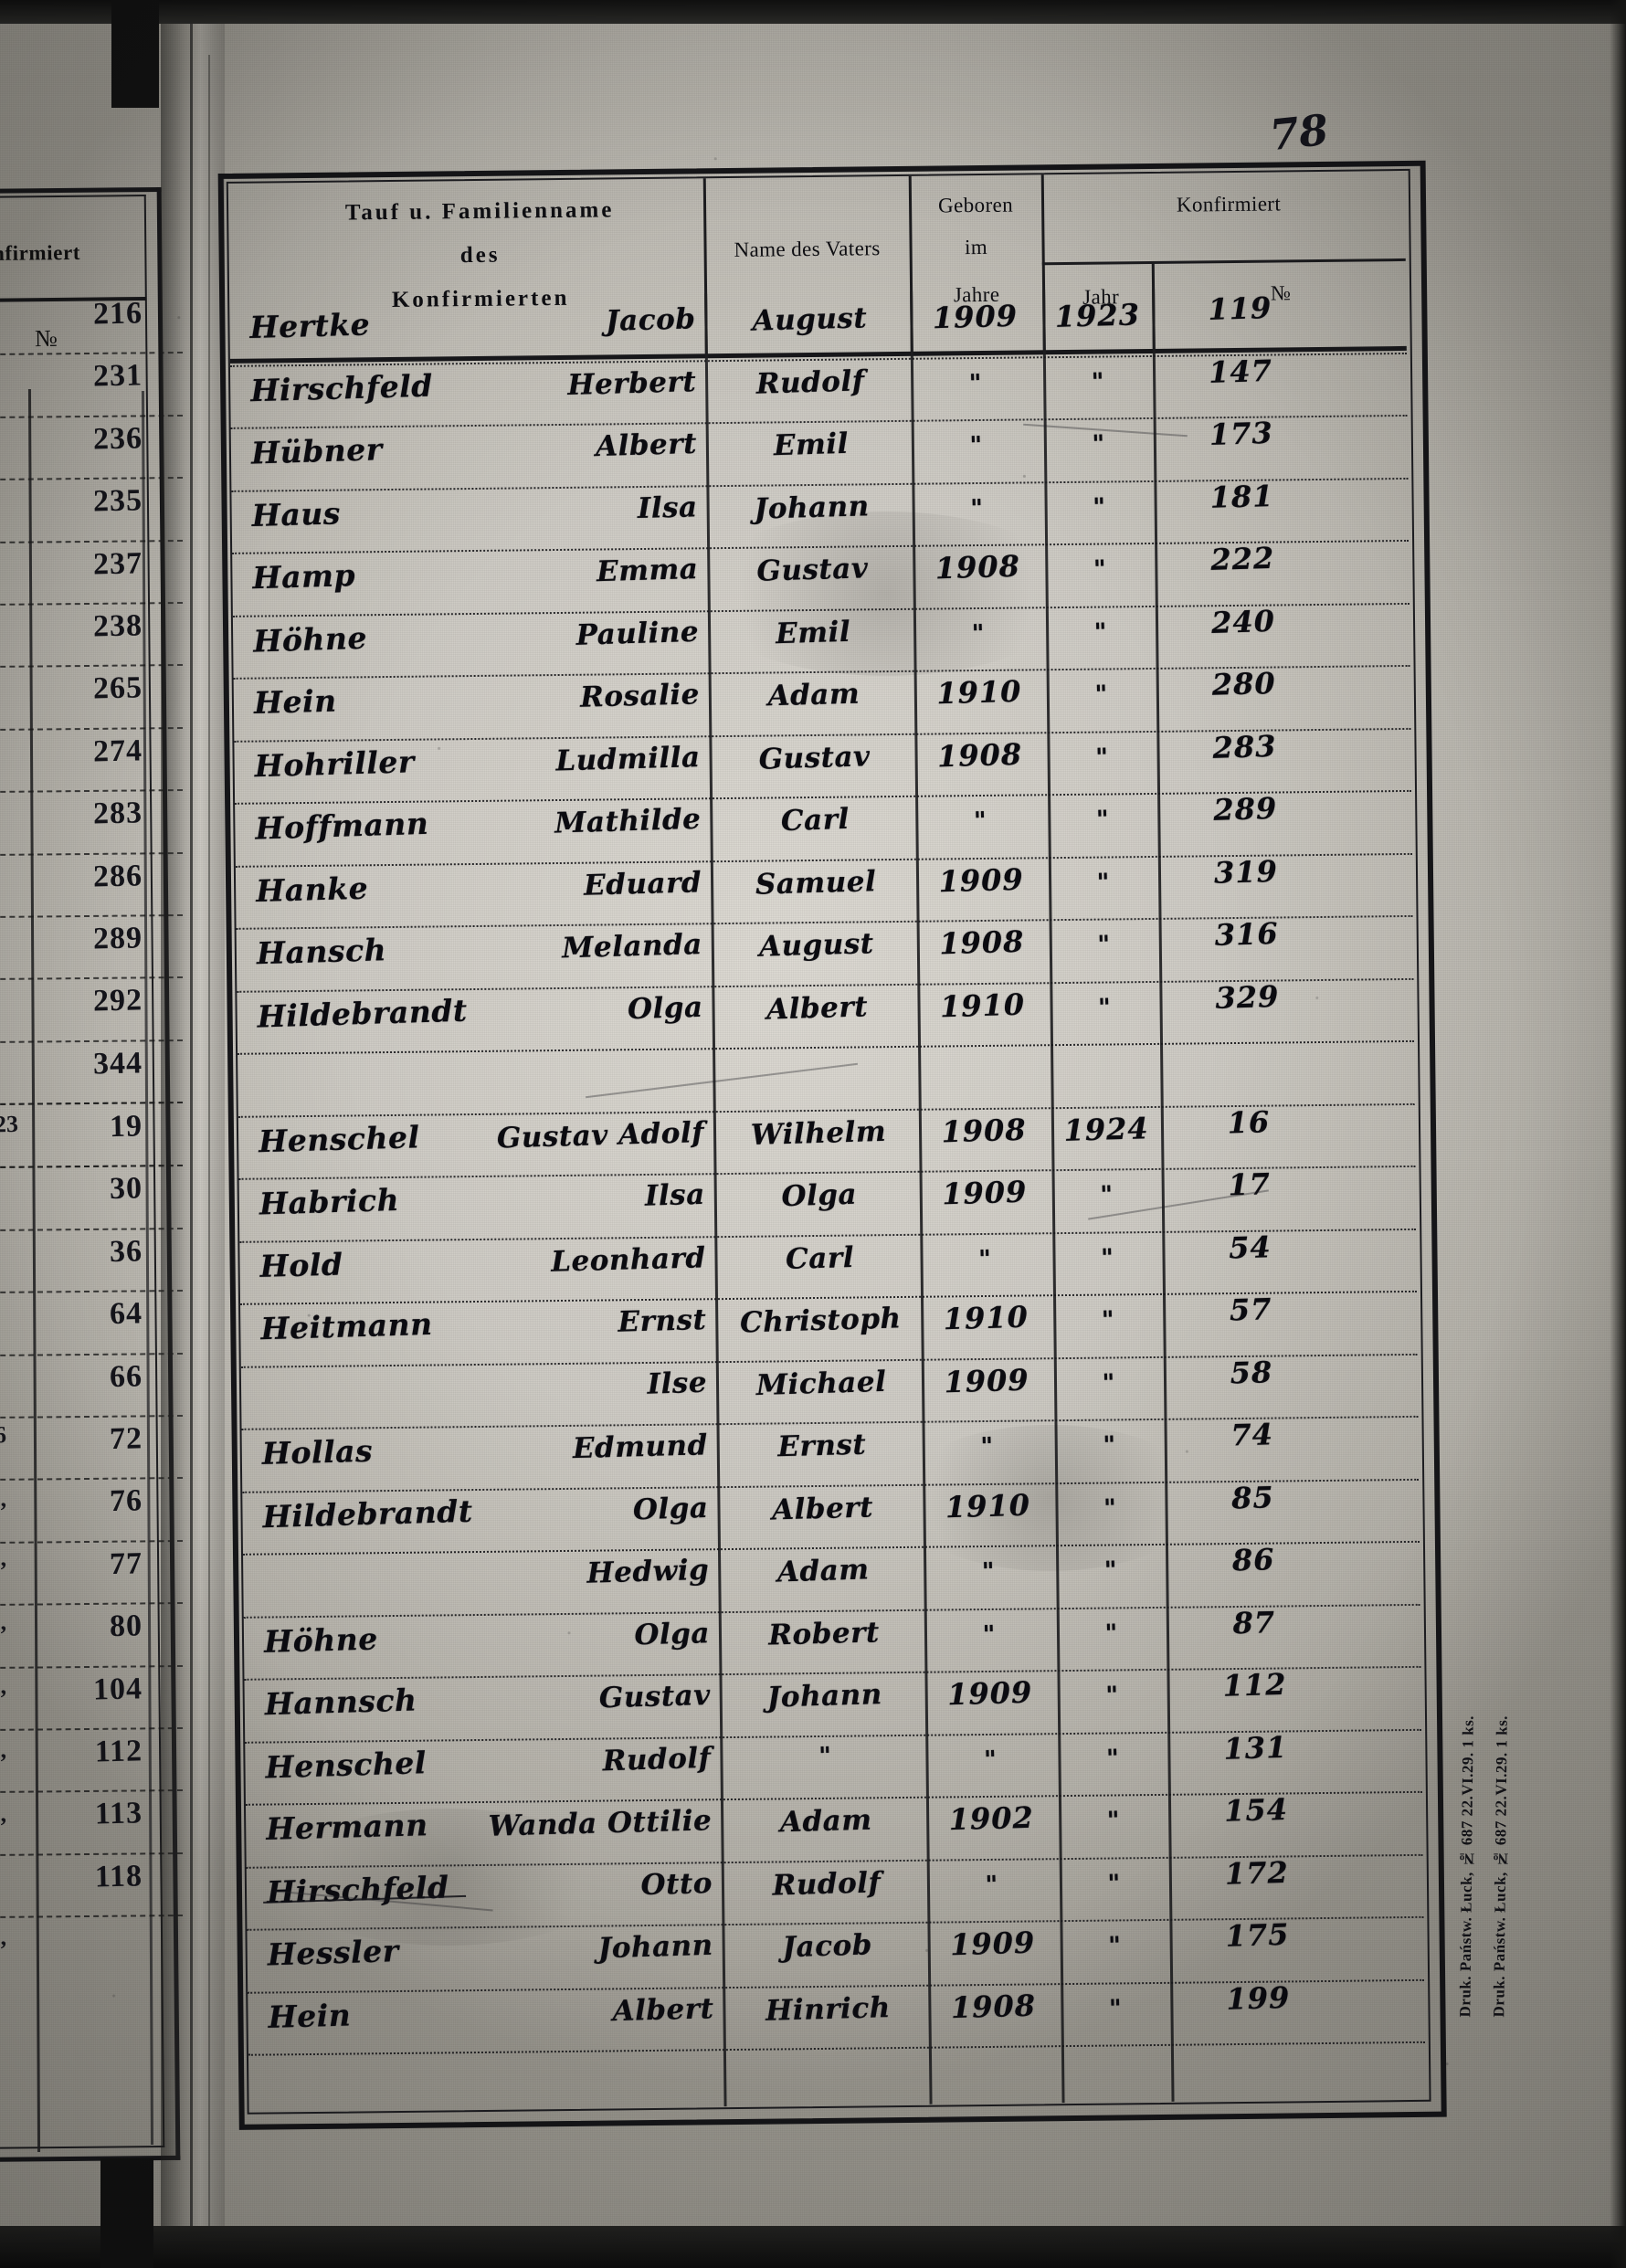 This screenshot has height=2268, width=1626. Describe the element at coordinates (828, 2009) in the screenshot. I see `cell-father-name: Hinrich` at that location.